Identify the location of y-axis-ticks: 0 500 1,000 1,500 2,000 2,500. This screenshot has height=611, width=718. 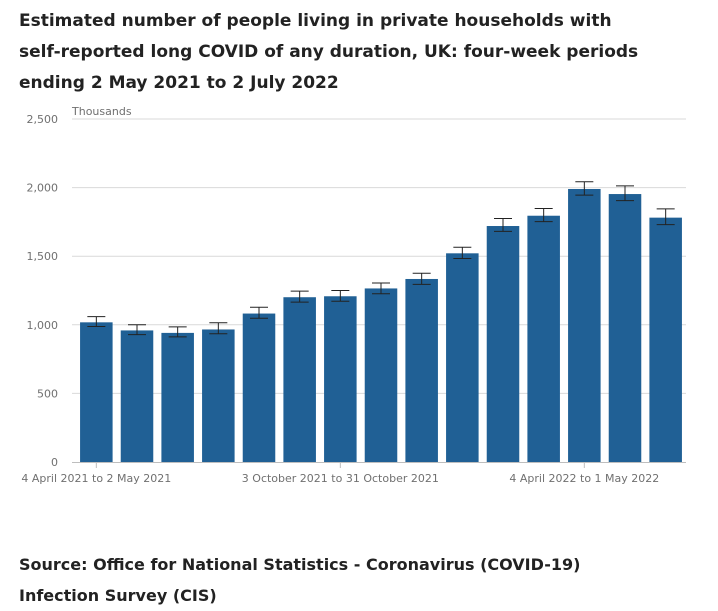
(43, 291).